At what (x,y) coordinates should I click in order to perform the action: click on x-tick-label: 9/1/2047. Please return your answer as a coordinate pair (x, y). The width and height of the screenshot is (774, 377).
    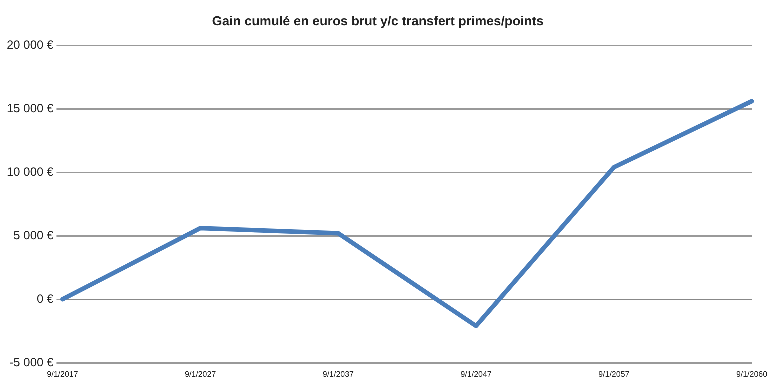
    Looking at the image, I should click on (476, 373).